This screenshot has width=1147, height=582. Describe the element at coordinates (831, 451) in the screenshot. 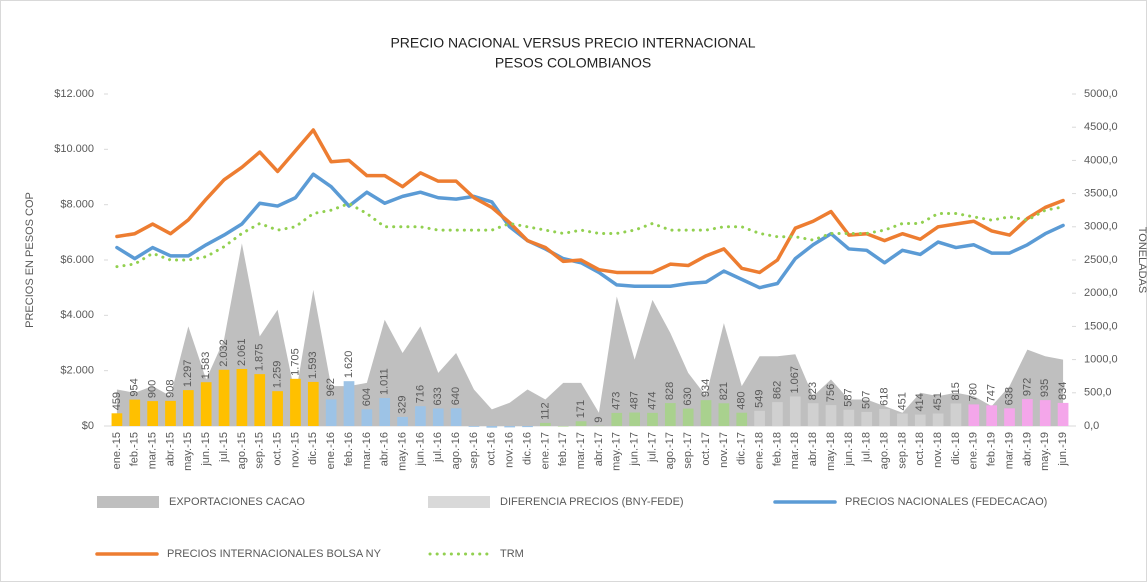

I see `x-tick-label: may.-18` at that location.